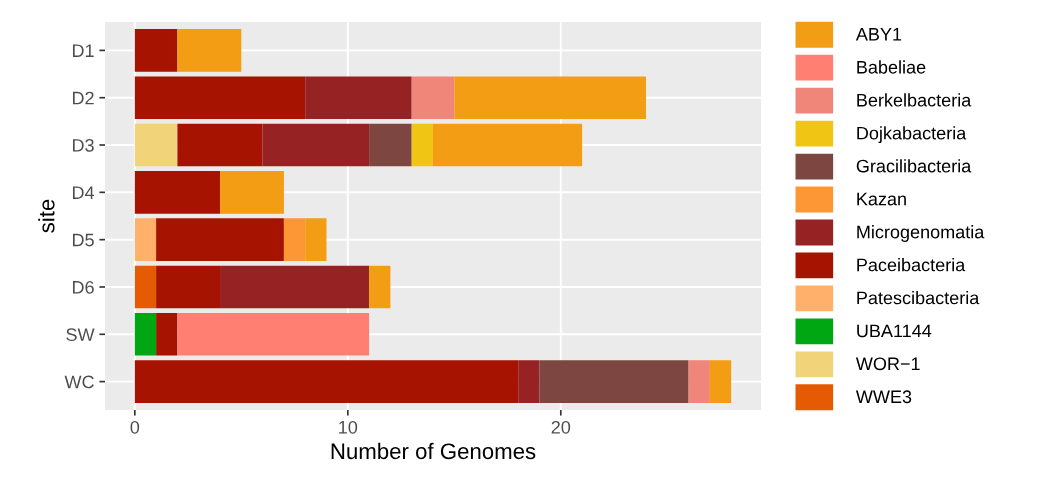 This screenshot has width=1037, height=483. Describe the element at coordinates (80, 335) in the screenshot. I see `y-tick-label: SW` at that location.